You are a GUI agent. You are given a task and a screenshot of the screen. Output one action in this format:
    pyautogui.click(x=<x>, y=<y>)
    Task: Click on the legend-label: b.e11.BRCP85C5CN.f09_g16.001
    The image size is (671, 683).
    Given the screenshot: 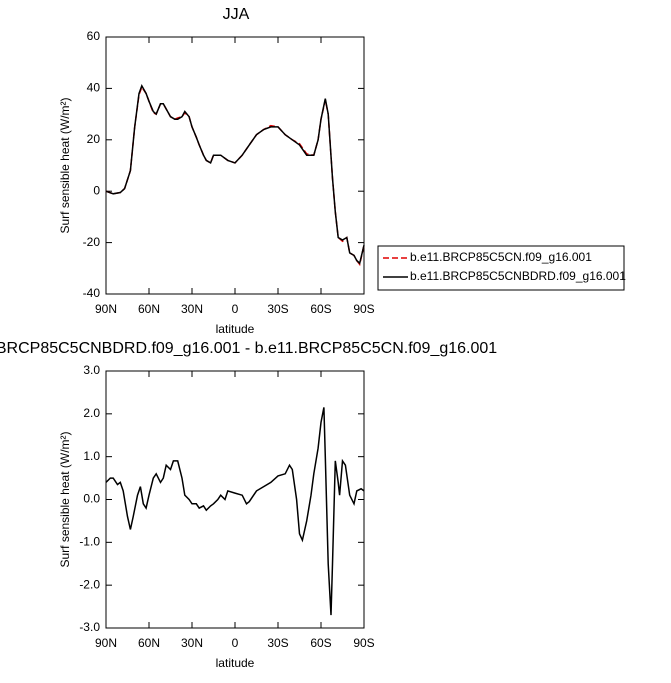 What is the action you would take?
    pyautogui.click(x=501, y=257)
    